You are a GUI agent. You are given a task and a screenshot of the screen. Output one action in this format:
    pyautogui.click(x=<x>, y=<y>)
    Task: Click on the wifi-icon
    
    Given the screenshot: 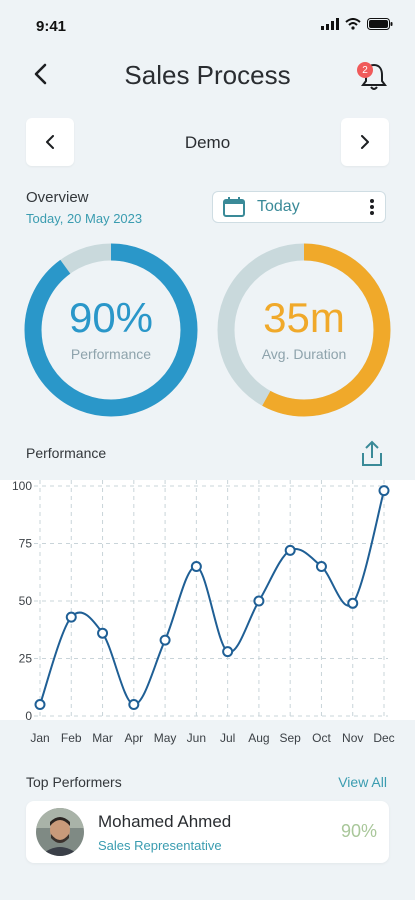 What is the action you would take?
    pyautogui.click(x=353, y=24)
    